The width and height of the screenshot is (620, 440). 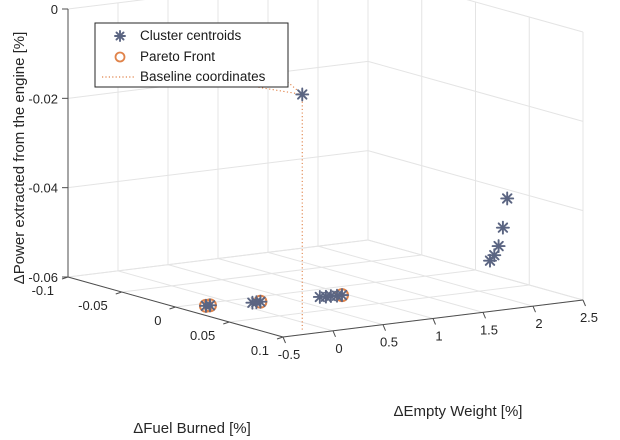 I want to click on x-tick-label: 1, so click(x=438, y=336).